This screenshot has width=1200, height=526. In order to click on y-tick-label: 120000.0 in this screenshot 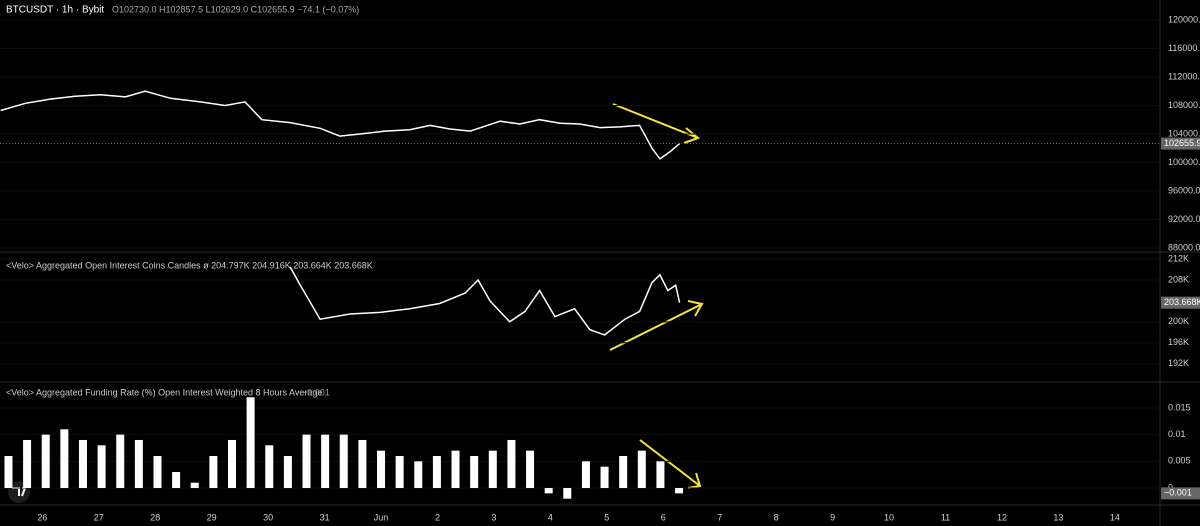, I will do `click(1184, 19)`.